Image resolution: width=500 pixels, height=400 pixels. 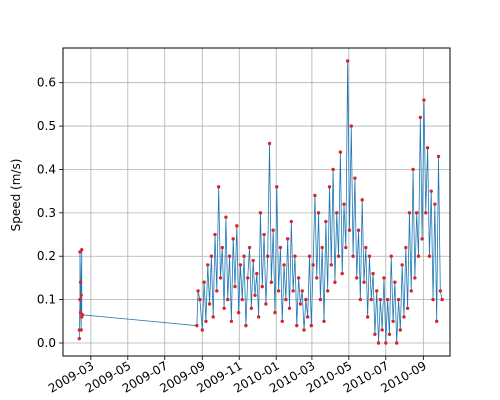 What do you see at coordinates (46, 213) in the screenshot?
I see `y-tick-label: 0.3` at bounding box center [46, 213].